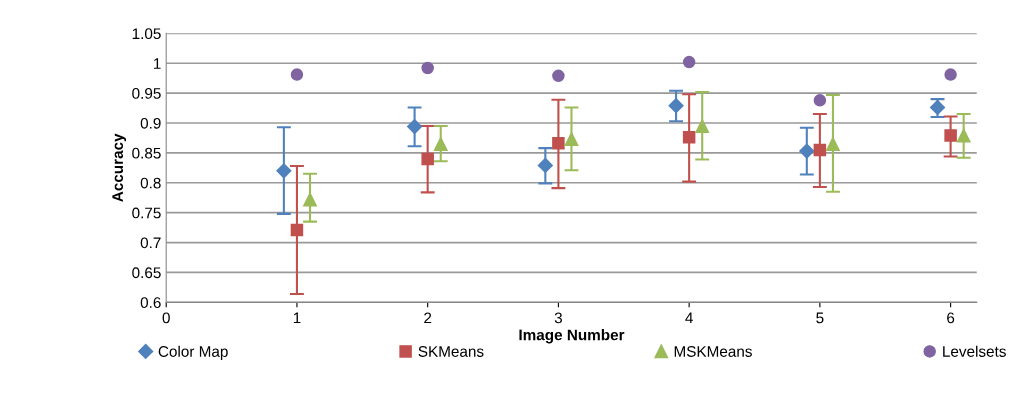 This screenshot has width=1026, height=417. Describe the element at coordinates (119, 167) in the screenshot. I see `y-axis-title: Accuracy` at that location.